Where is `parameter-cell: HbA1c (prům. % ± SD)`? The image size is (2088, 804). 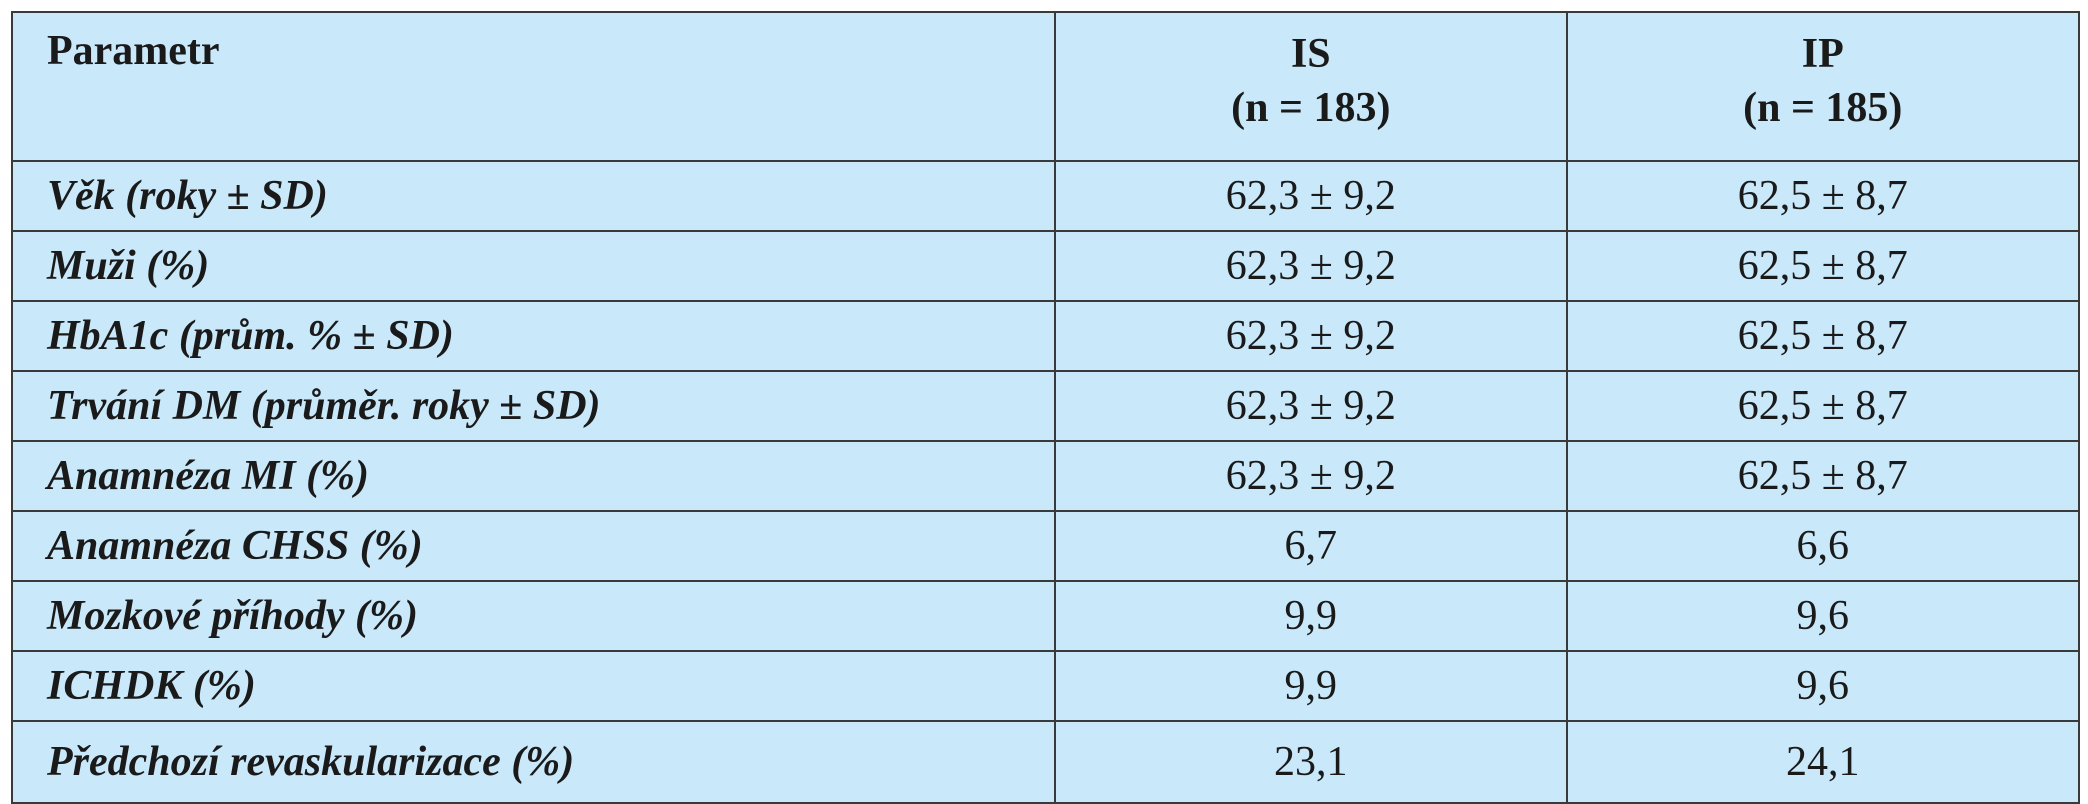 parameter-cell: HbA1c (prům. % ± SD) is located at coordinates (533, 336).